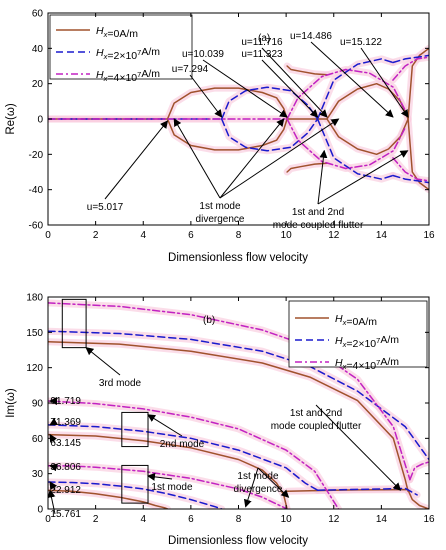 The height and width of the screenshot is (550, 446). Describe the element at coordinates (65, 443) in the screenshot. I see `value-label: 63.145` at that location.